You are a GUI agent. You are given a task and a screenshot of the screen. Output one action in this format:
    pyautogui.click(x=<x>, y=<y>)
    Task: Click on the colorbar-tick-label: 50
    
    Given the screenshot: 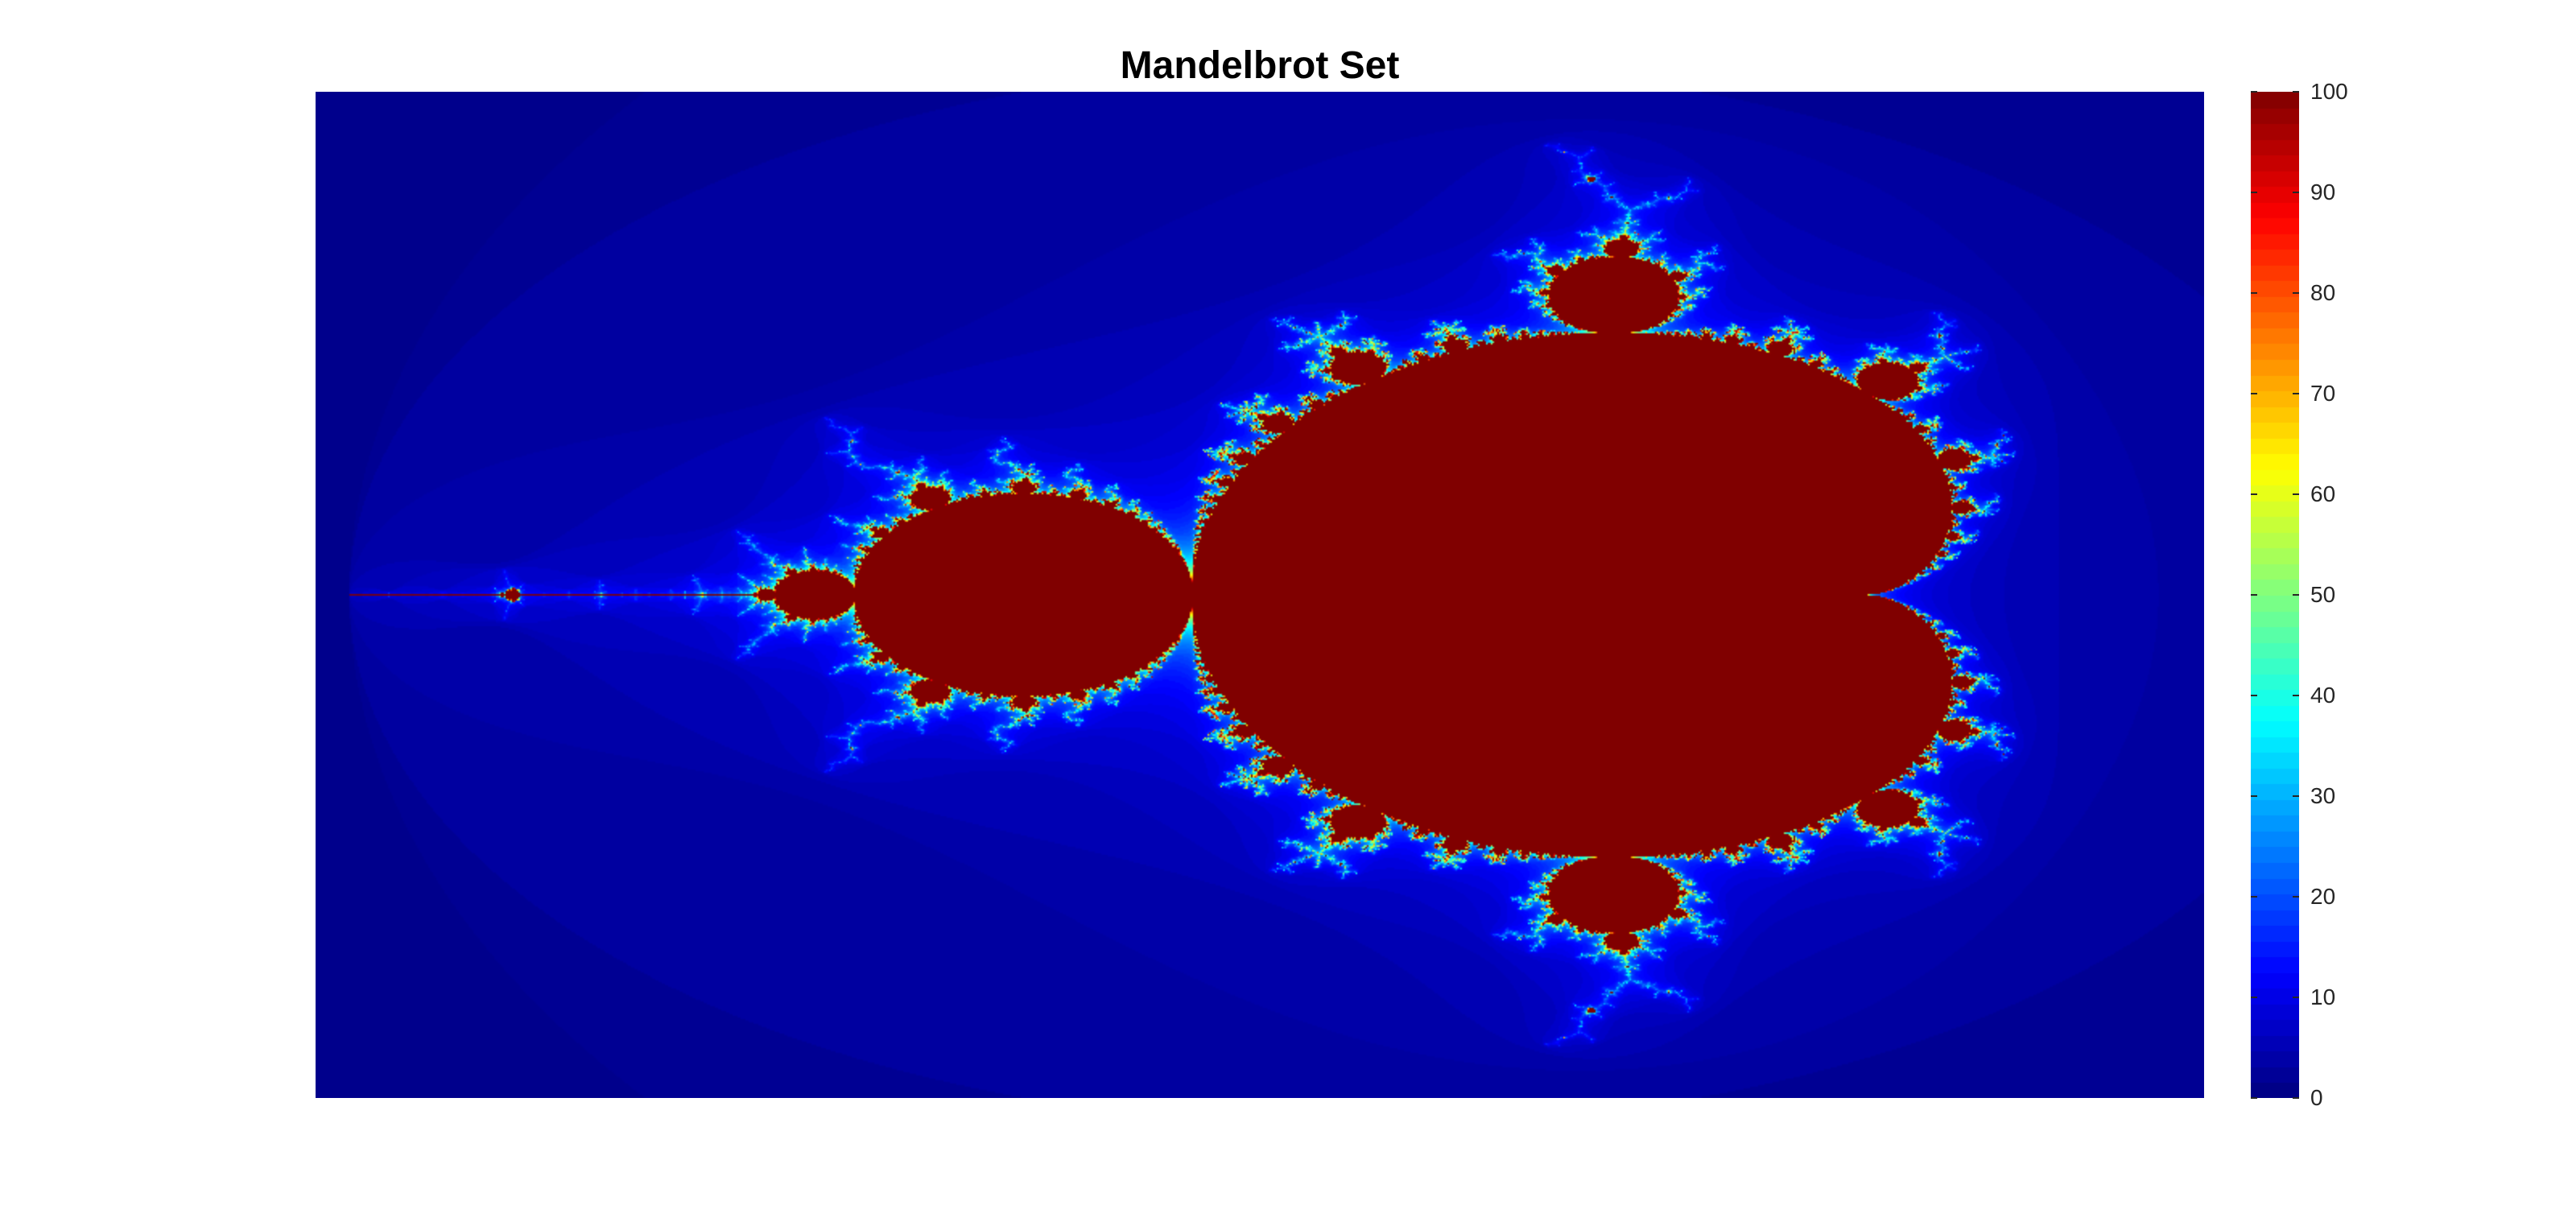 What is the action you would take?
    pyautogui.click(x=2323, y=594)
    